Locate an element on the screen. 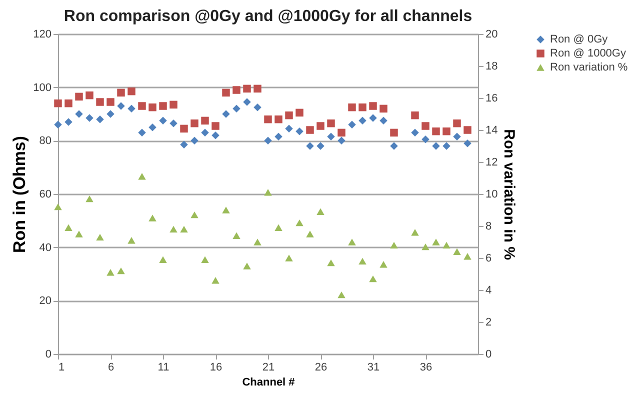  legend-label: Ron variation % is located at coordinates (589, 68).